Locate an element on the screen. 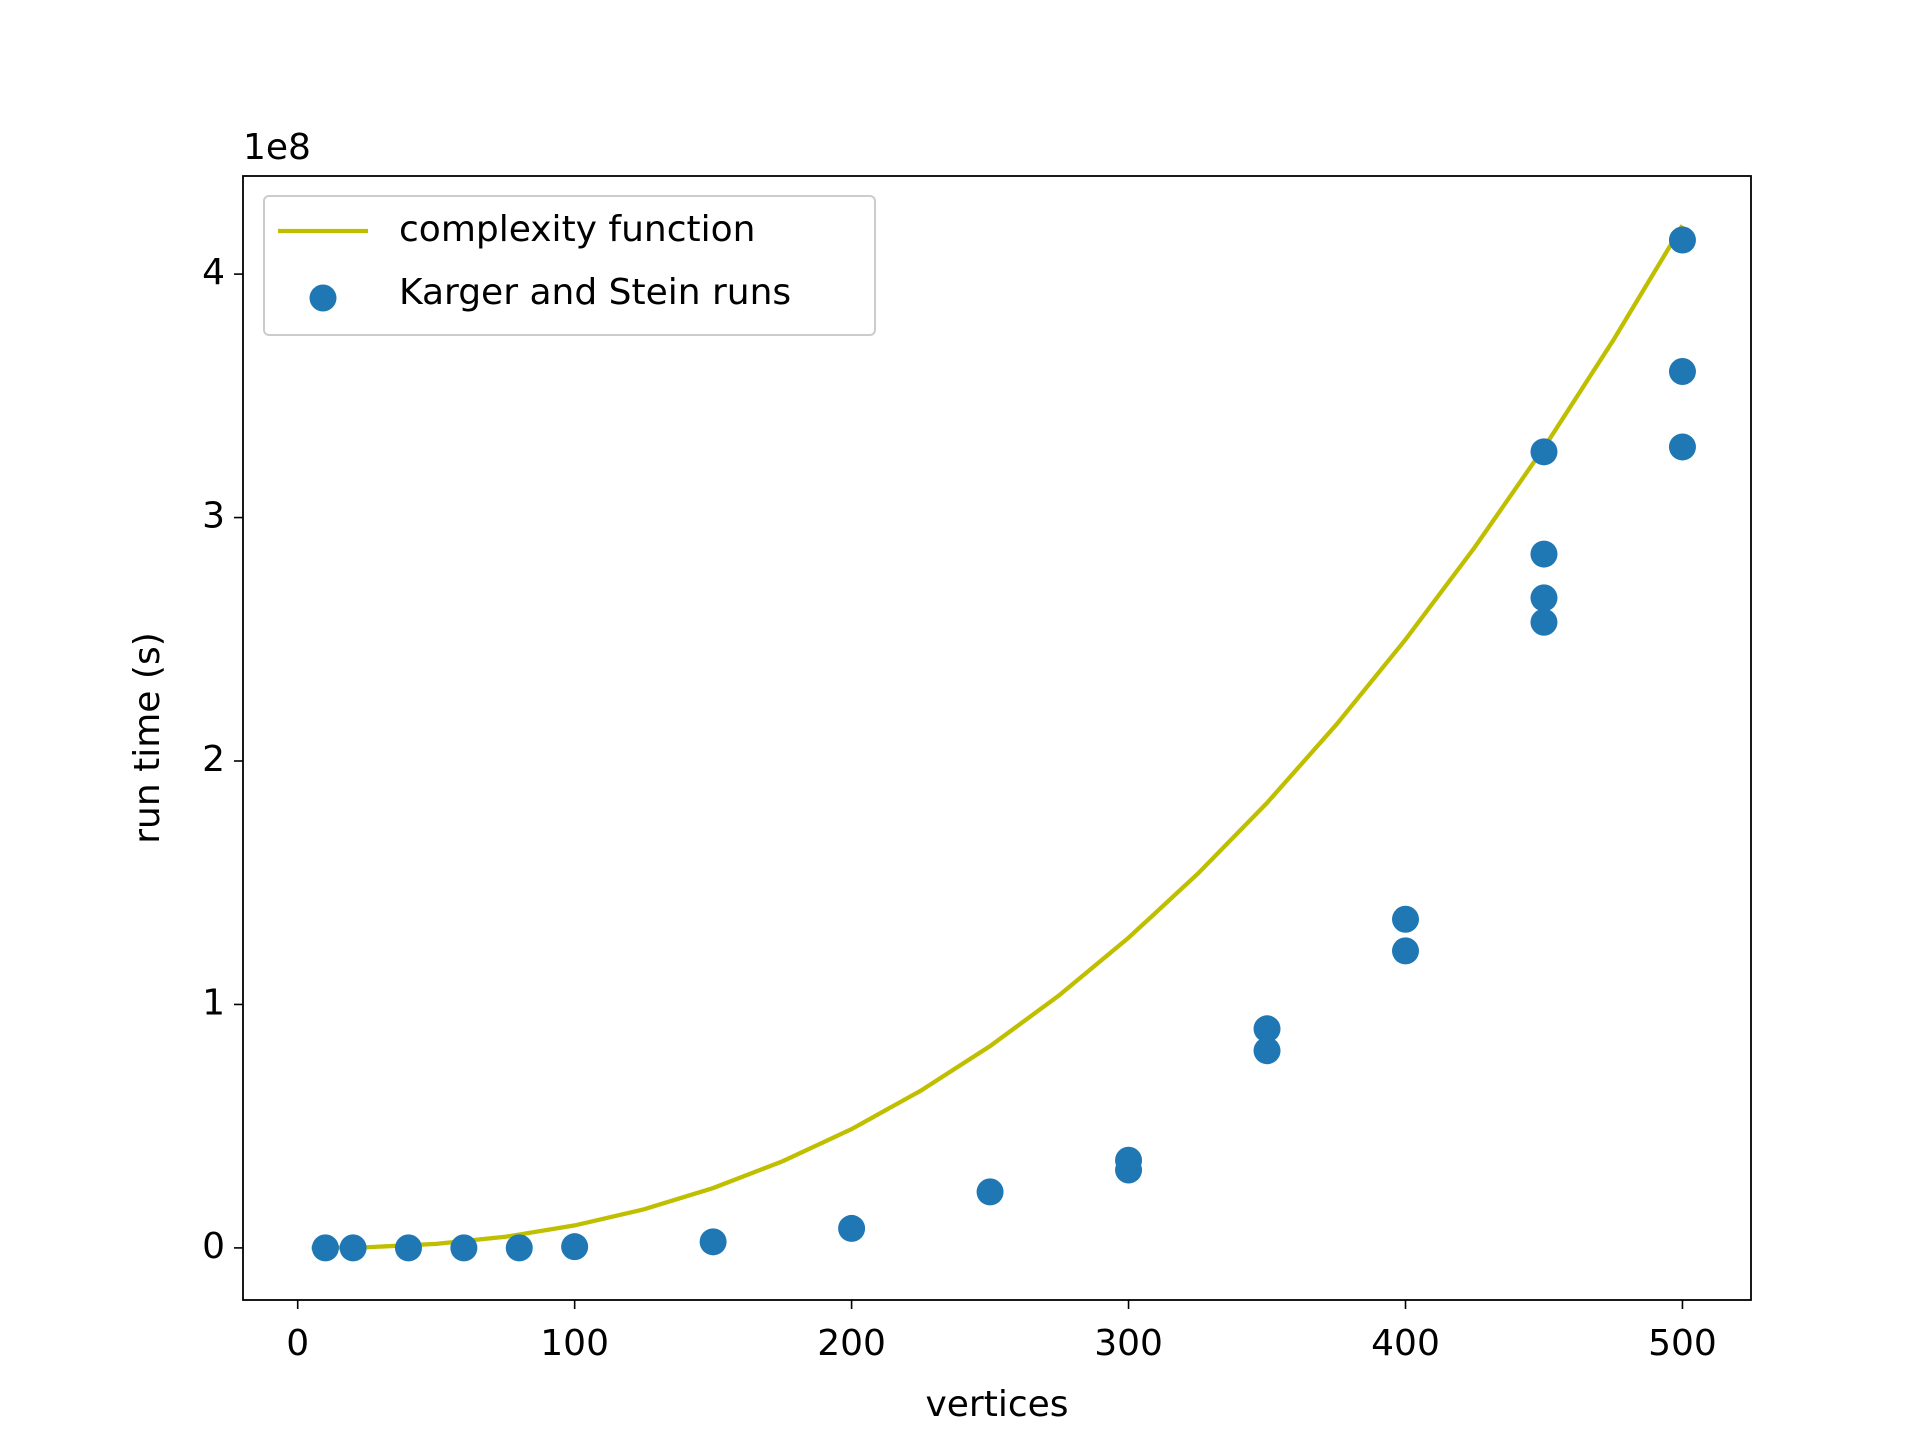  y-tick-label: 0 is located at coordinates (213, 1246).